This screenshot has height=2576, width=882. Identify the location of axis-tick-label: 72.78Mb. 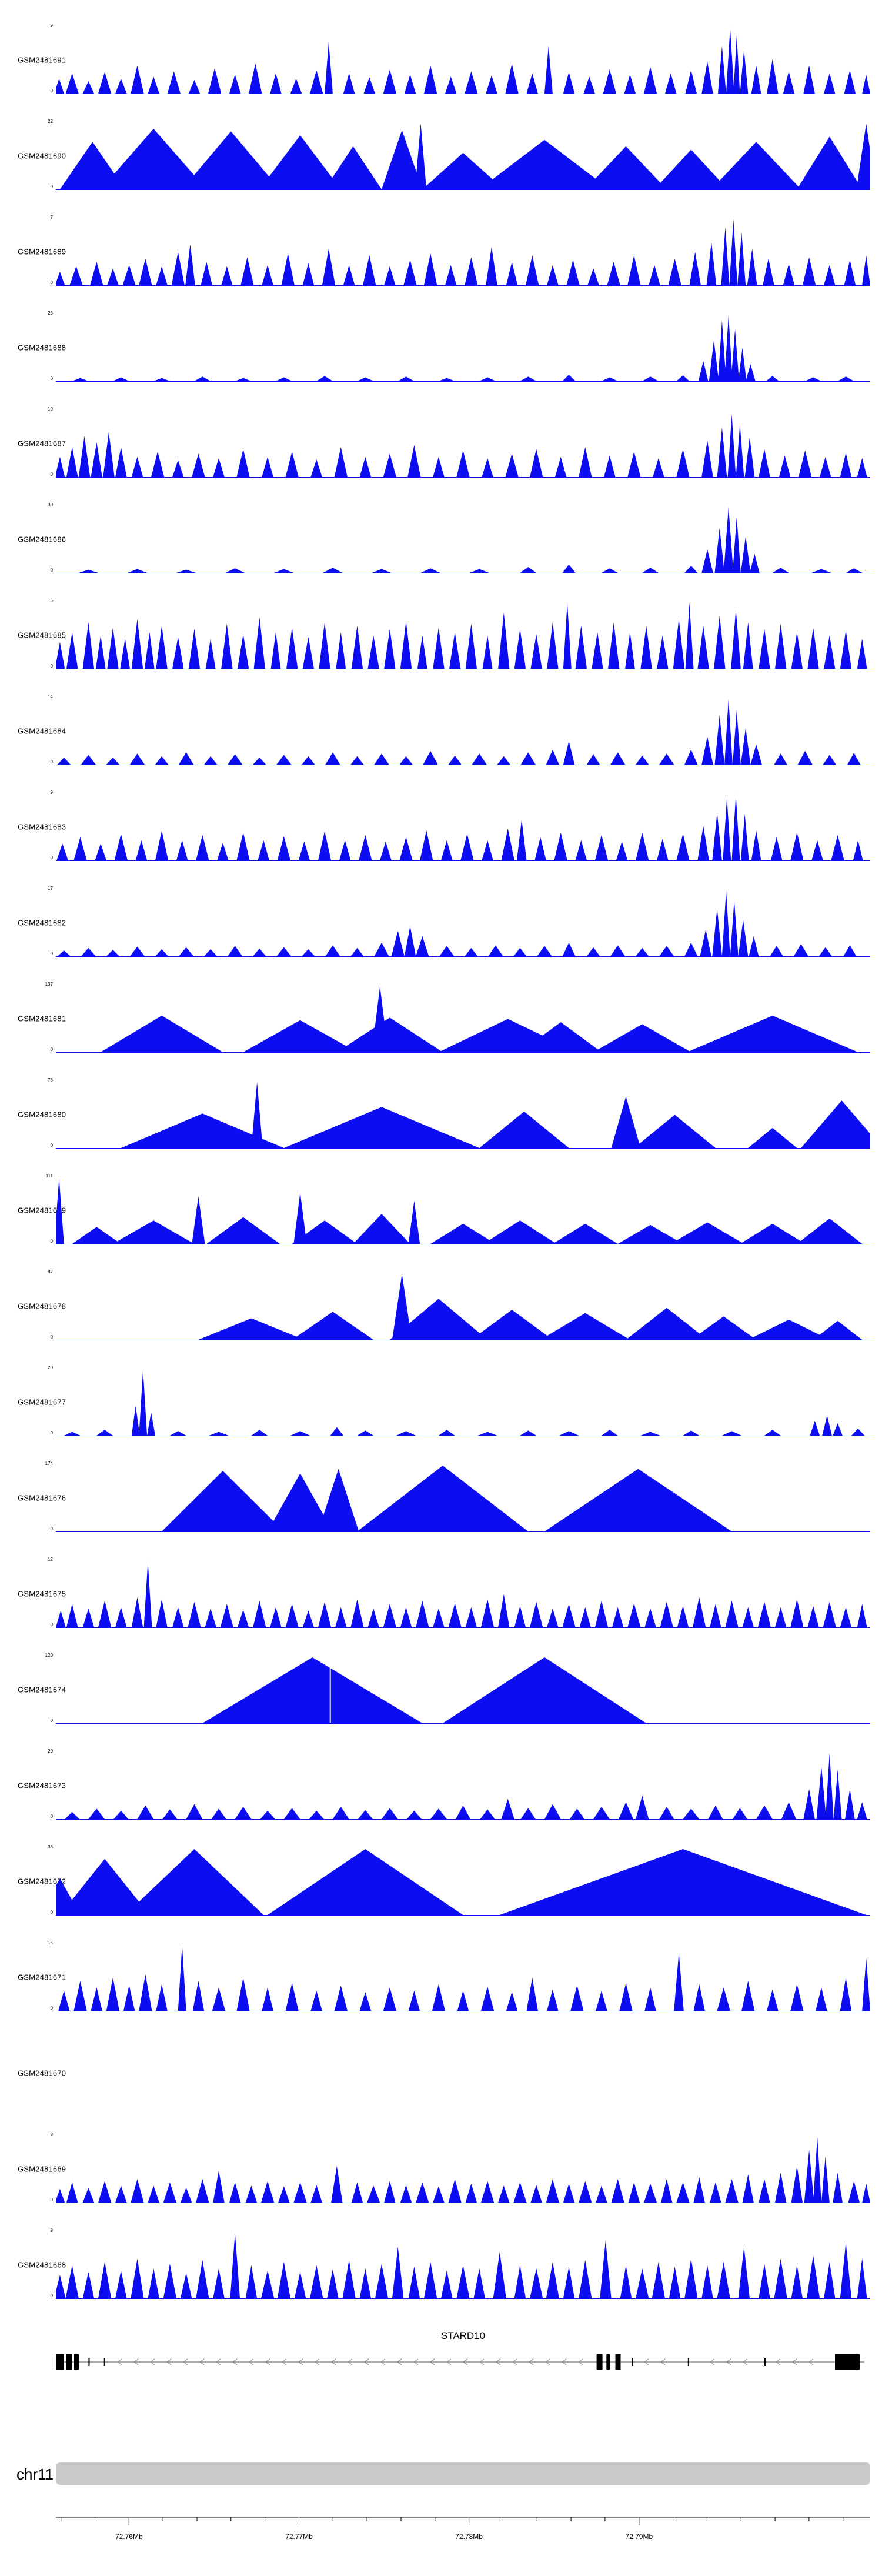
(469, 2536).